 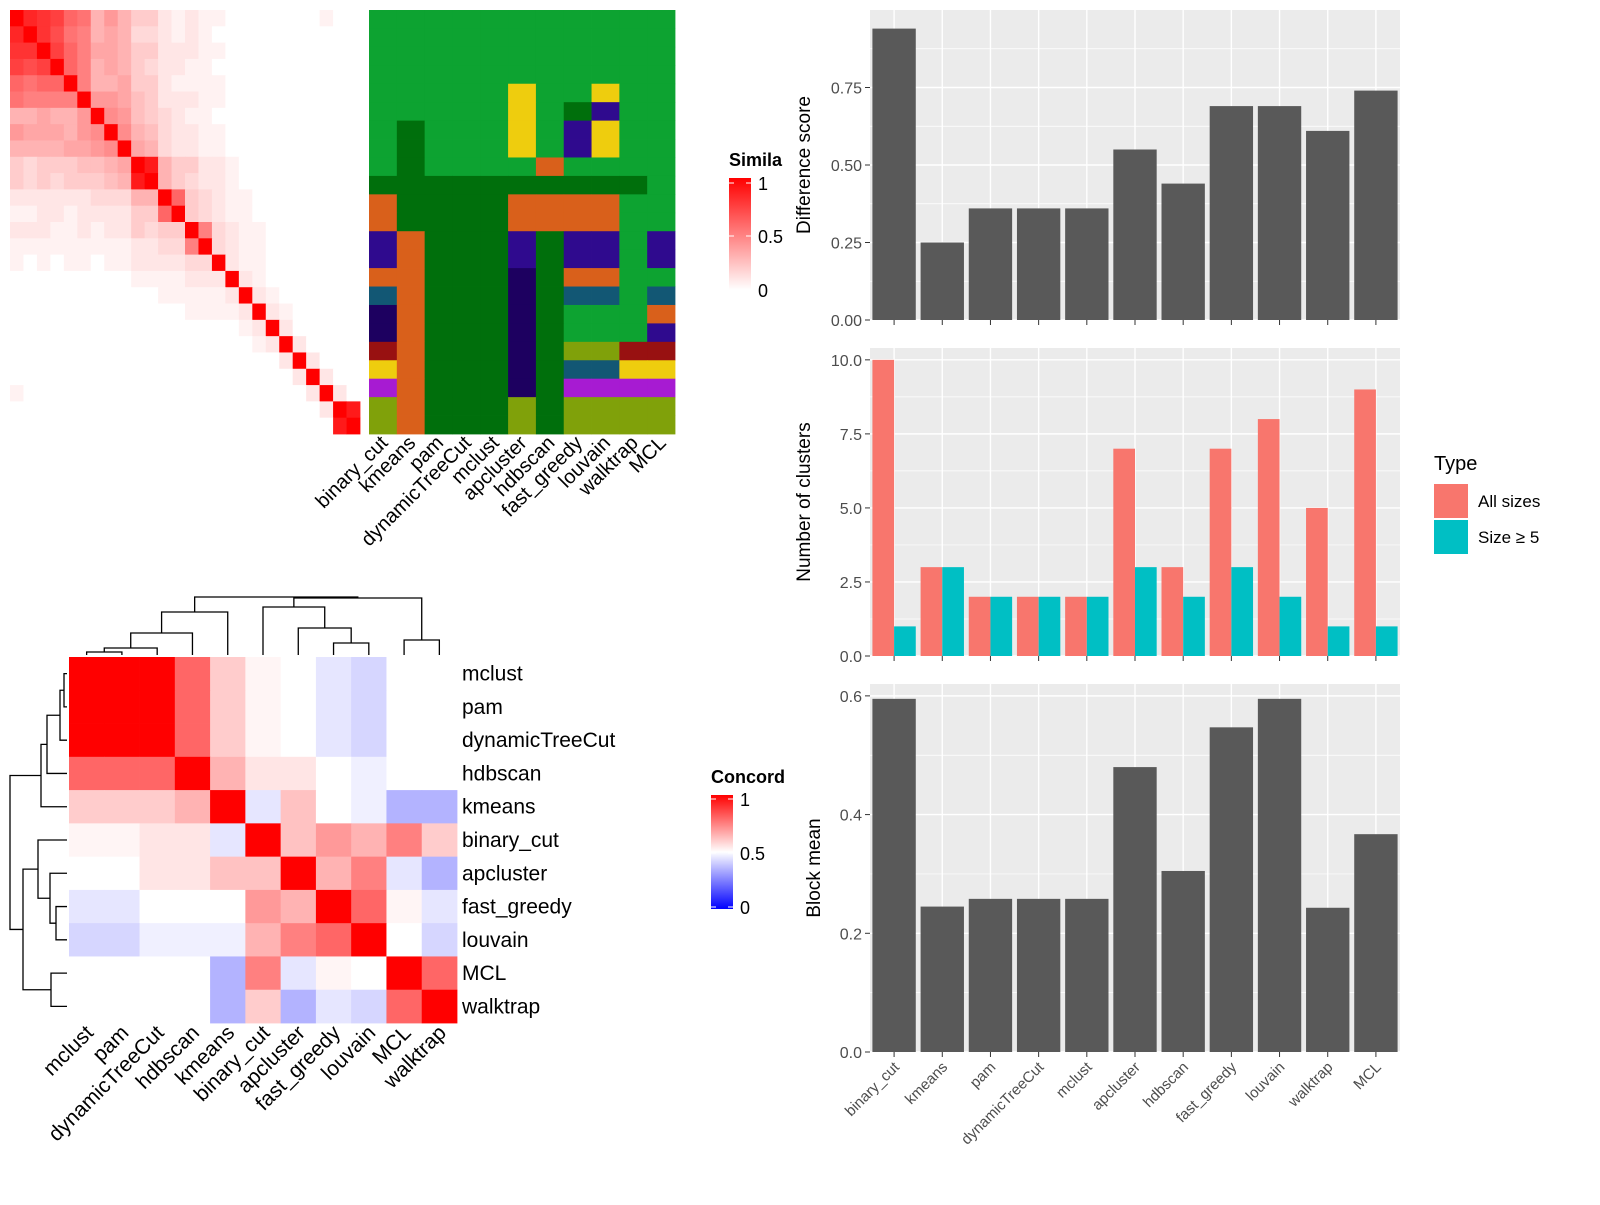 What do you see at coordinates (851, 816) in the screenshot?
I see `y-tick-label: 0.4` at bounding box center [851, 816].